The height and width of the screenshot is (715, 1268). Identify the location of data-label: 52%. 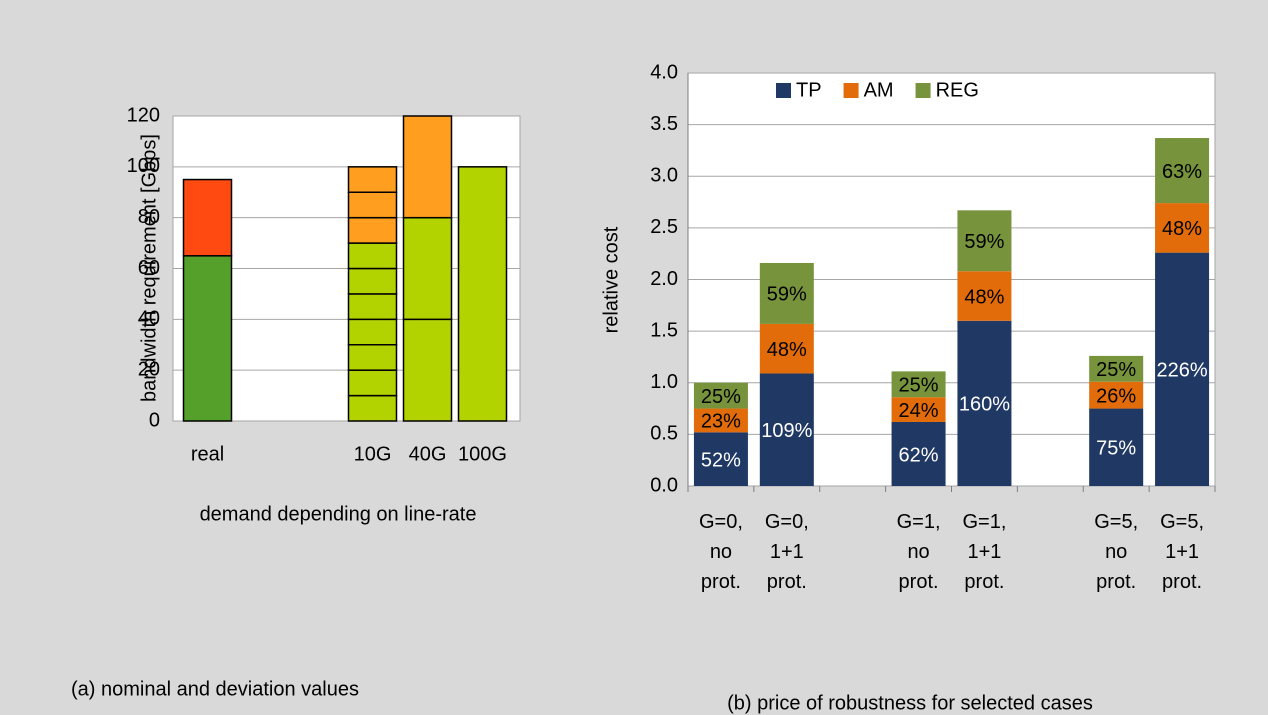
(721, 460).